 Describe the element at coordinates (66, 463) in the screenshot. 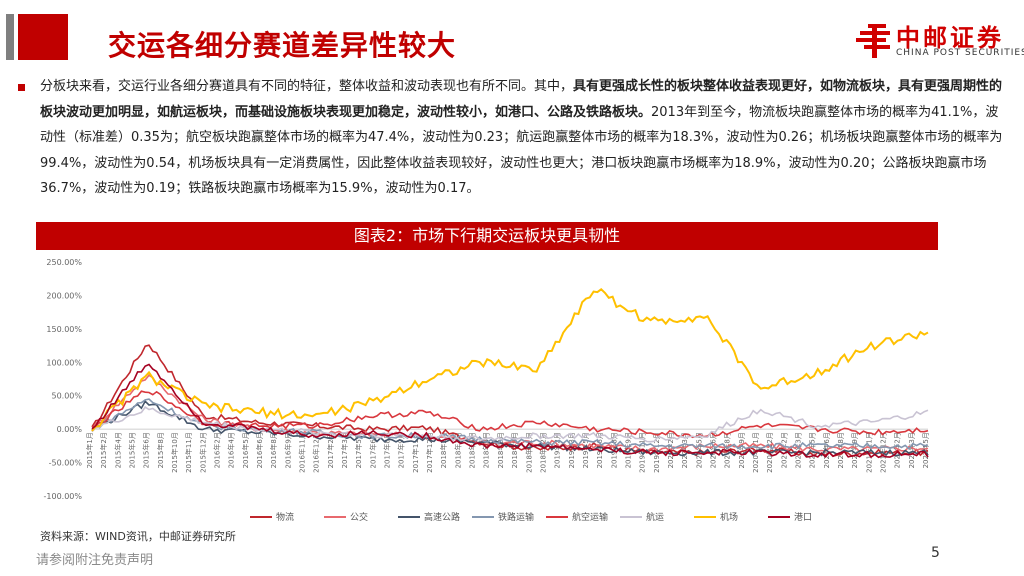

I see `y-tick-label: -50.00%` at that location.